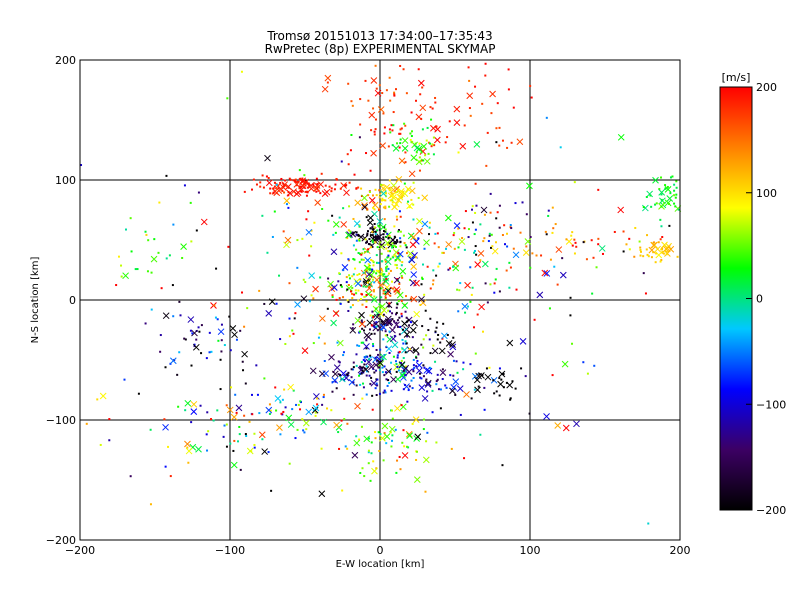 The width and height of the screenshot is (800, 600). Describe the element at coordinates (61, 420) in the screenshot. I see `y-tick-label: −100` at that location.